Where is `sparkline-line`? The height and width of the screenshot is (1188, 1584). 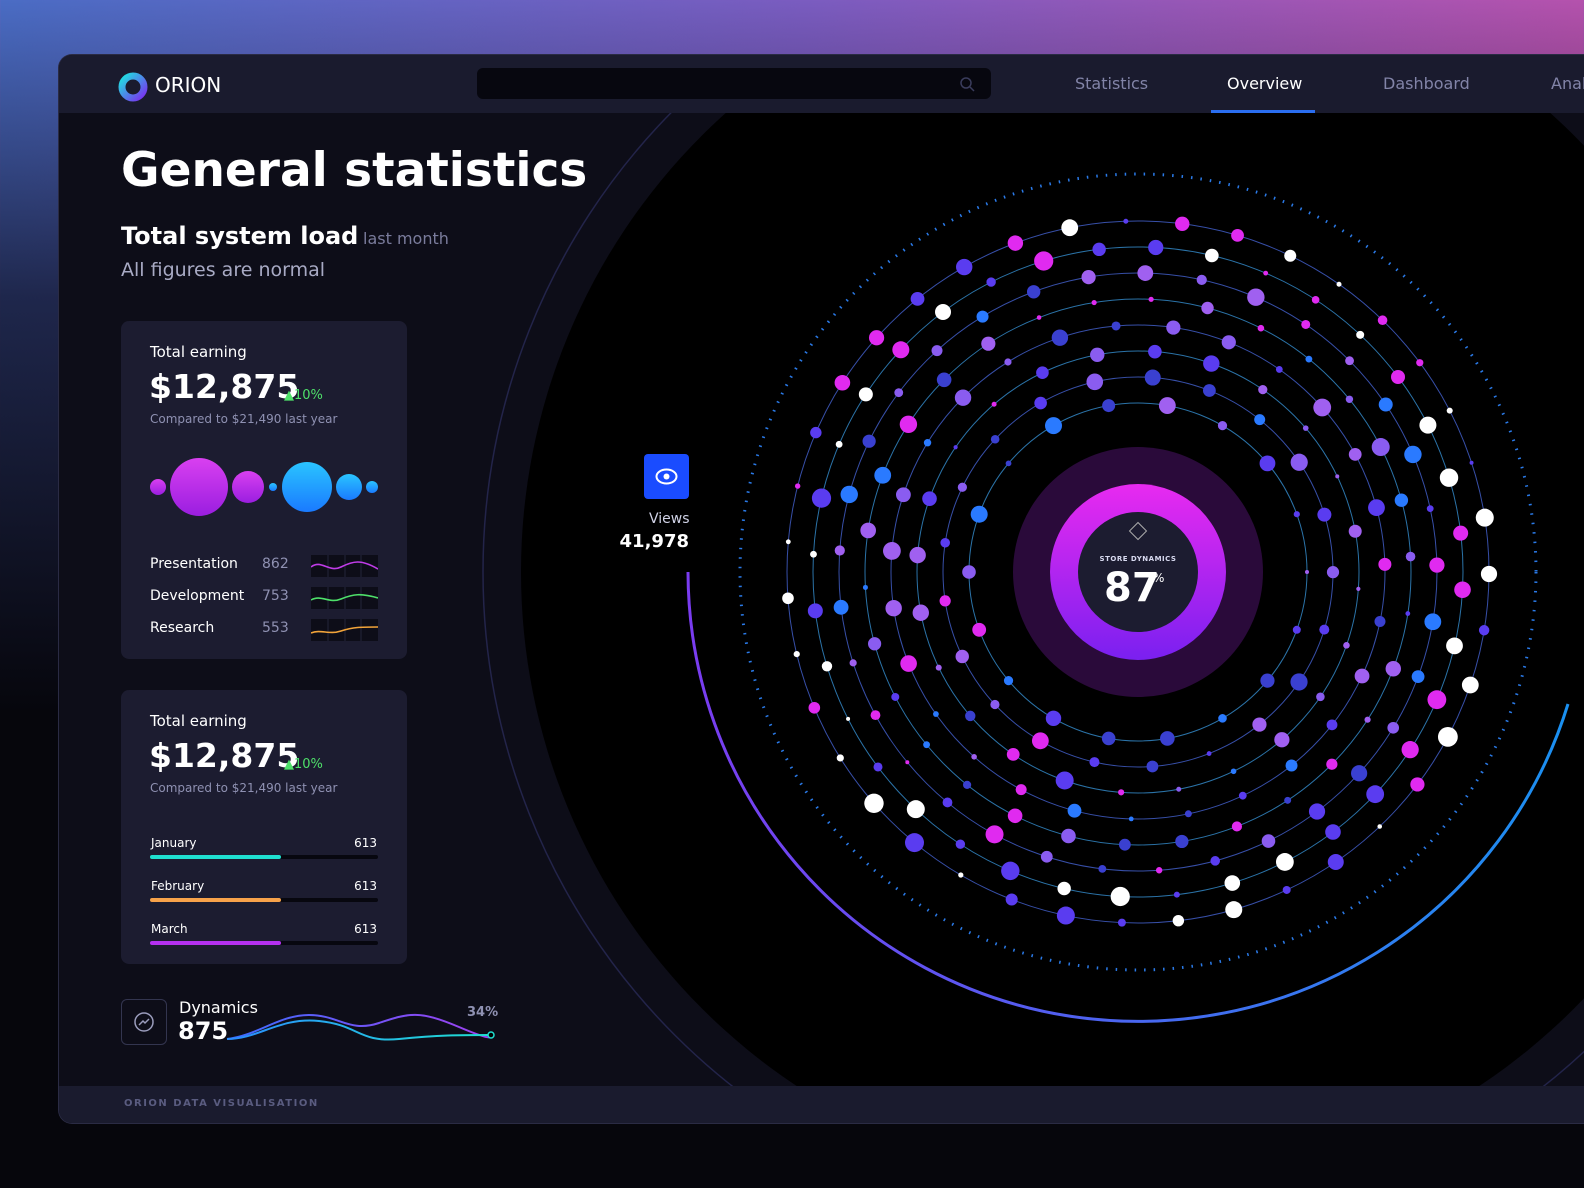 sparkline-line is located at coordinates (344, 597).